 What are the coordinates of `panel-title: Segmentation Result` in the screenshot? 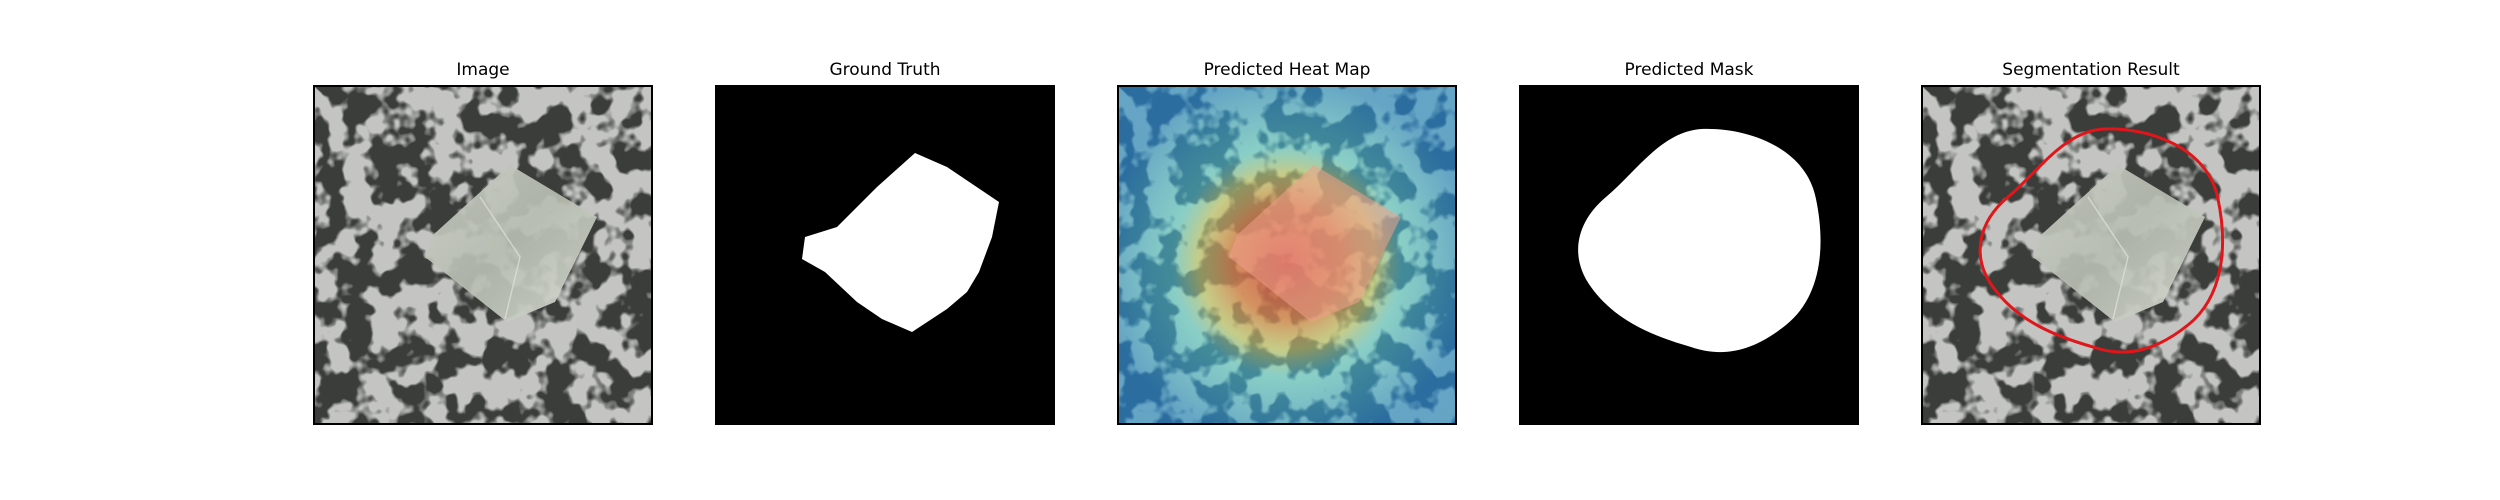 It's located at (2091, 70).